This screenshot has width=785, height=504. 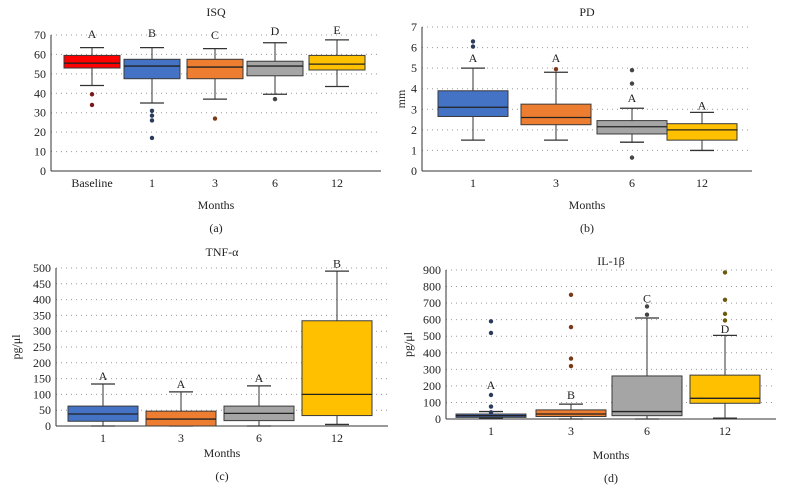 I want to click on y-tick-label: 150, so click(x=42, y=379).